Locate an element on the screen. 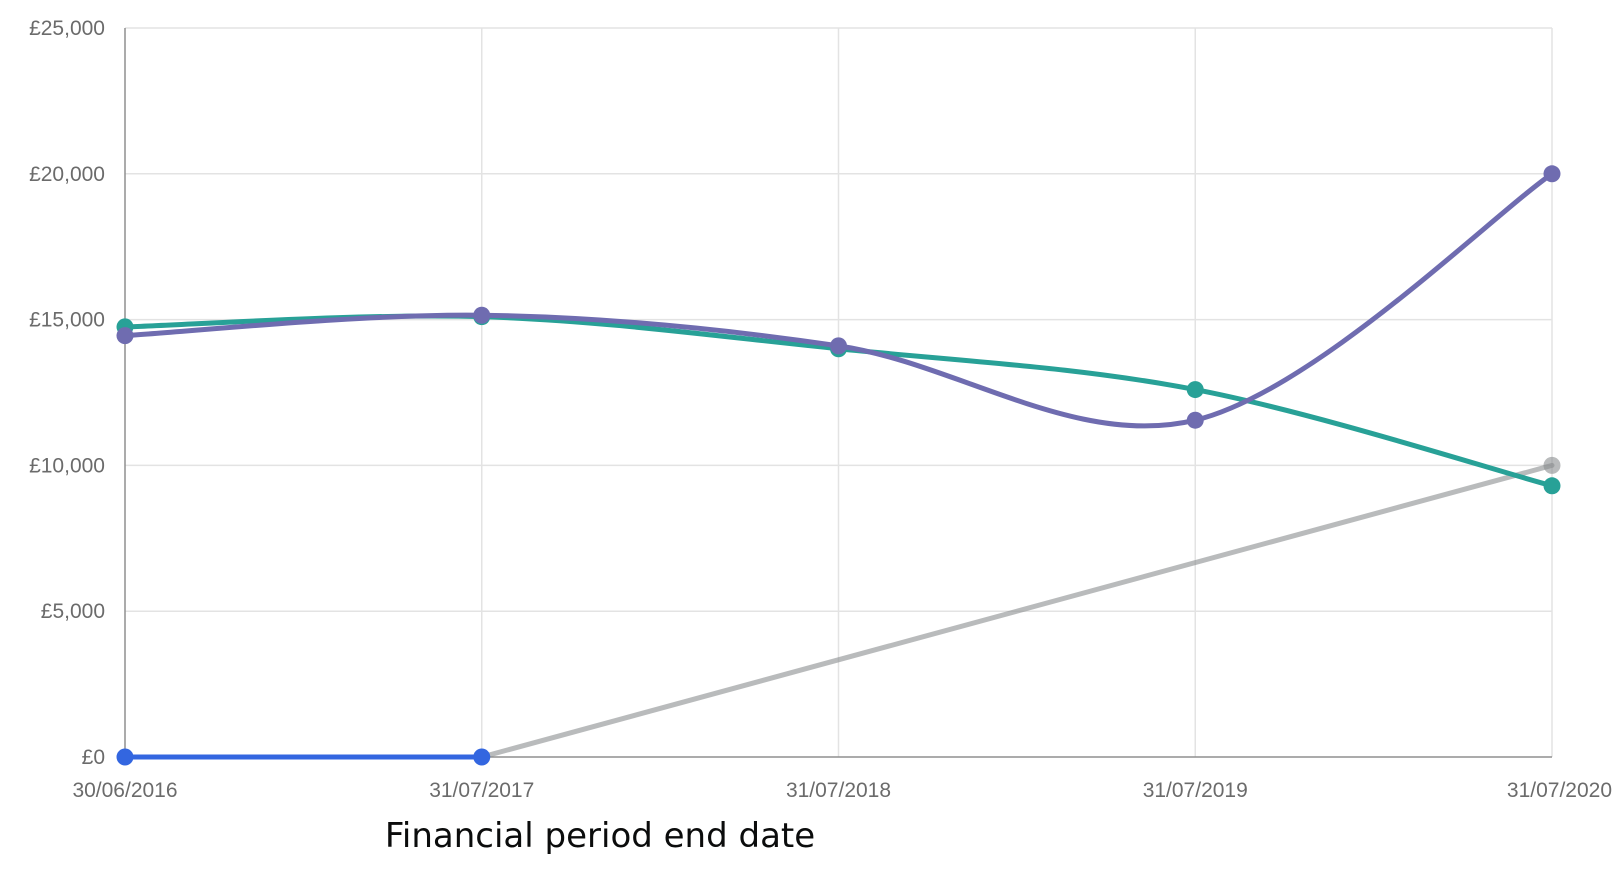  x-tick-label: 31/07/2018 is located at coordinates (838, 790).